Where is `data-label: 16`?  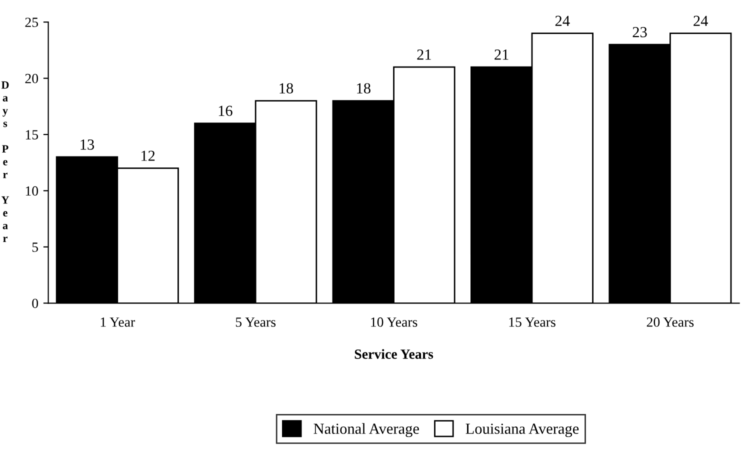
data-label: 16 is located at coordinates (225, 111).